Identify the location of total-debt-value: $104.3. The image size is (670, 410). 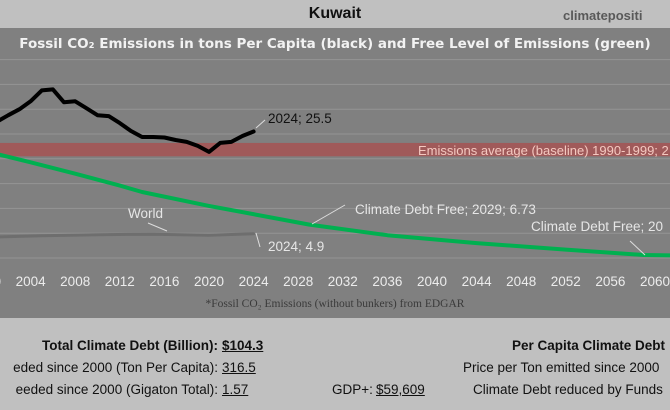
(243, 345).